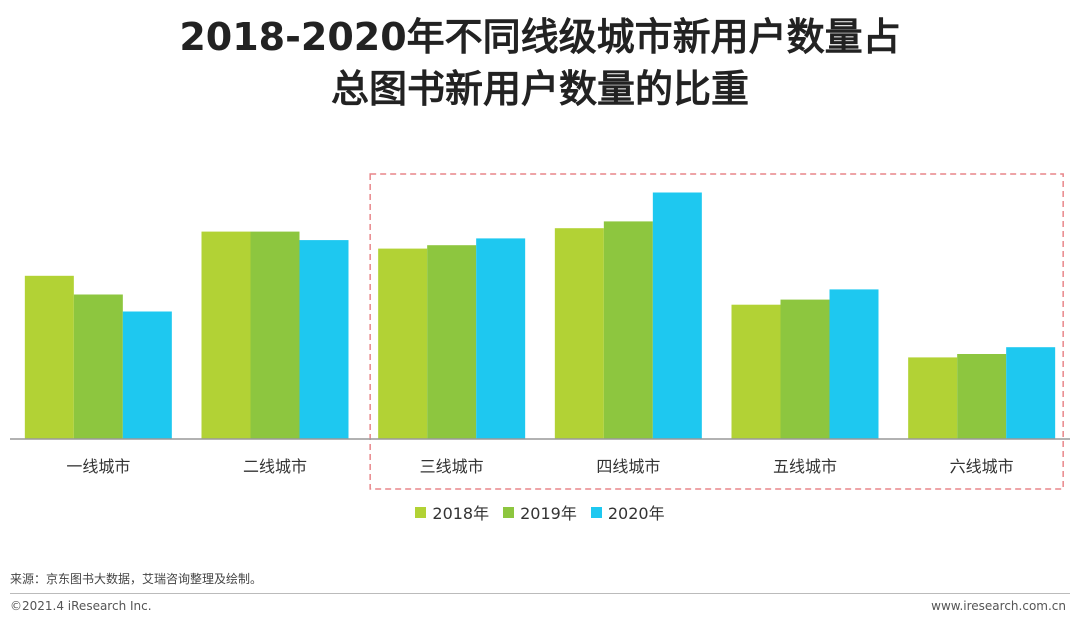  Describe the element at coordinates (452, 342) in the screenshot. I see `bar-2019年-三线城市` at that location.